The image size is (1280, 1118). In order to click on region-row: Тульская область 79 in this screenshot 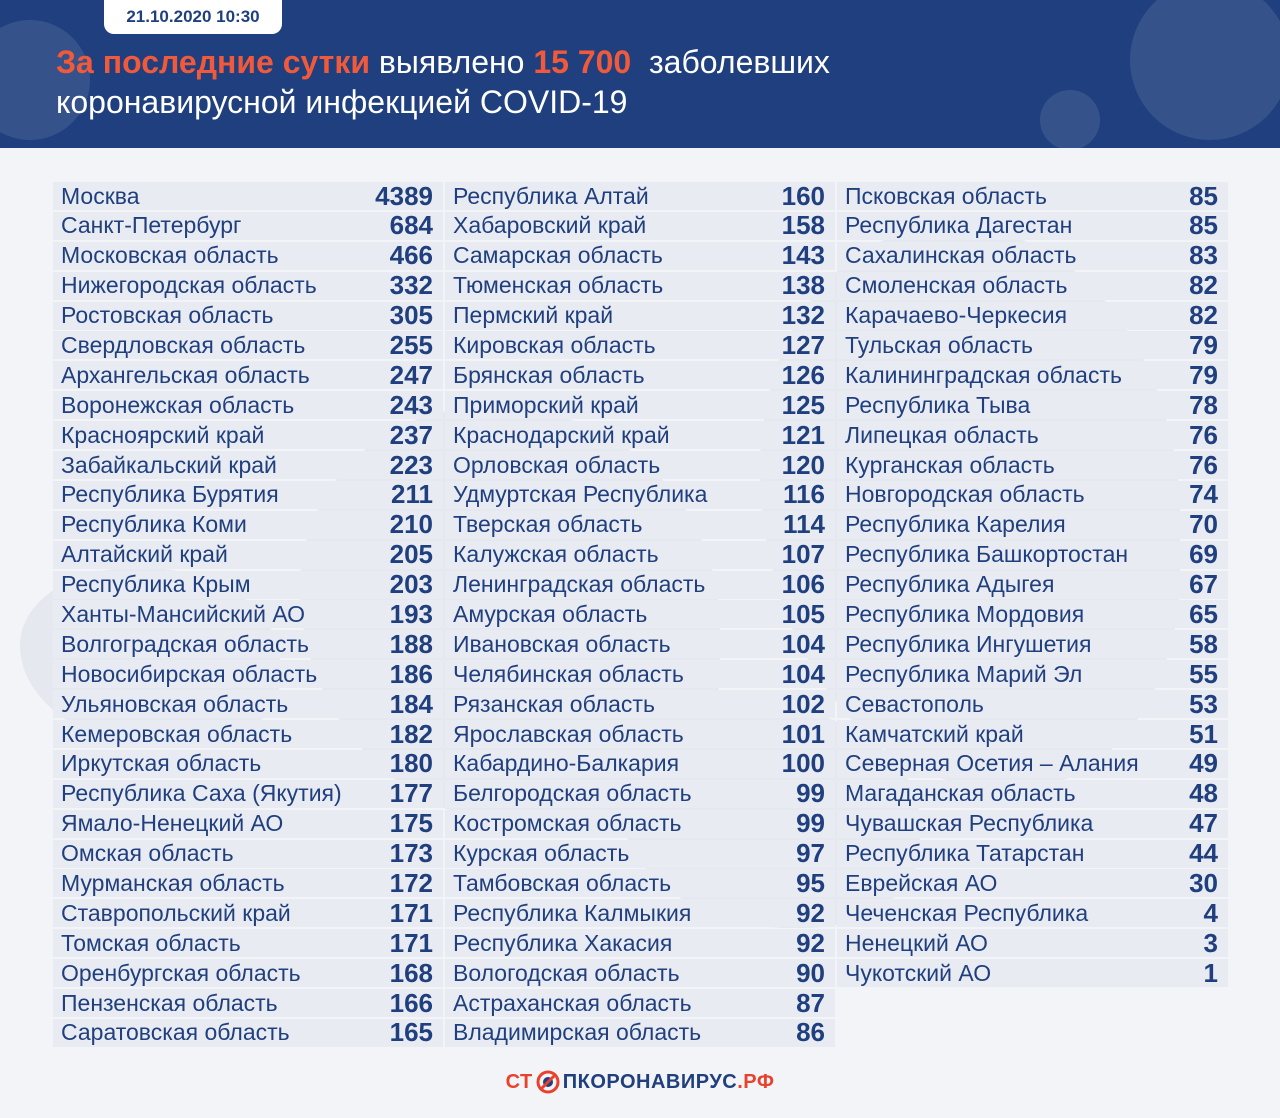, I will do `click(1032, 345)`.